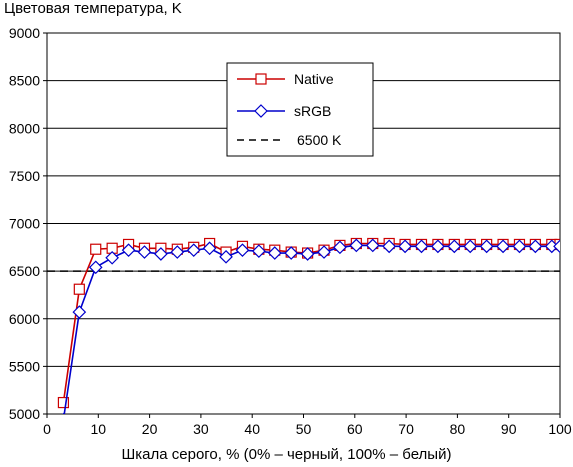  I want to click on y-tick-label: 8000, so click(24, 128).